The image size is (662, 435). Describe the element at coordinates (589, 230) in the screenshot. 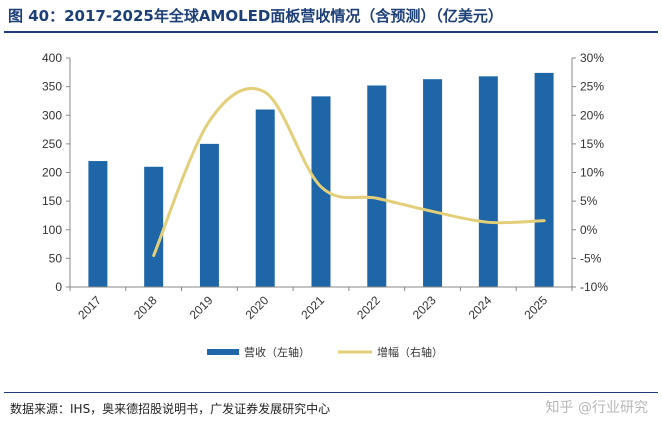

I see `right-tick-label: 0%` at that location.